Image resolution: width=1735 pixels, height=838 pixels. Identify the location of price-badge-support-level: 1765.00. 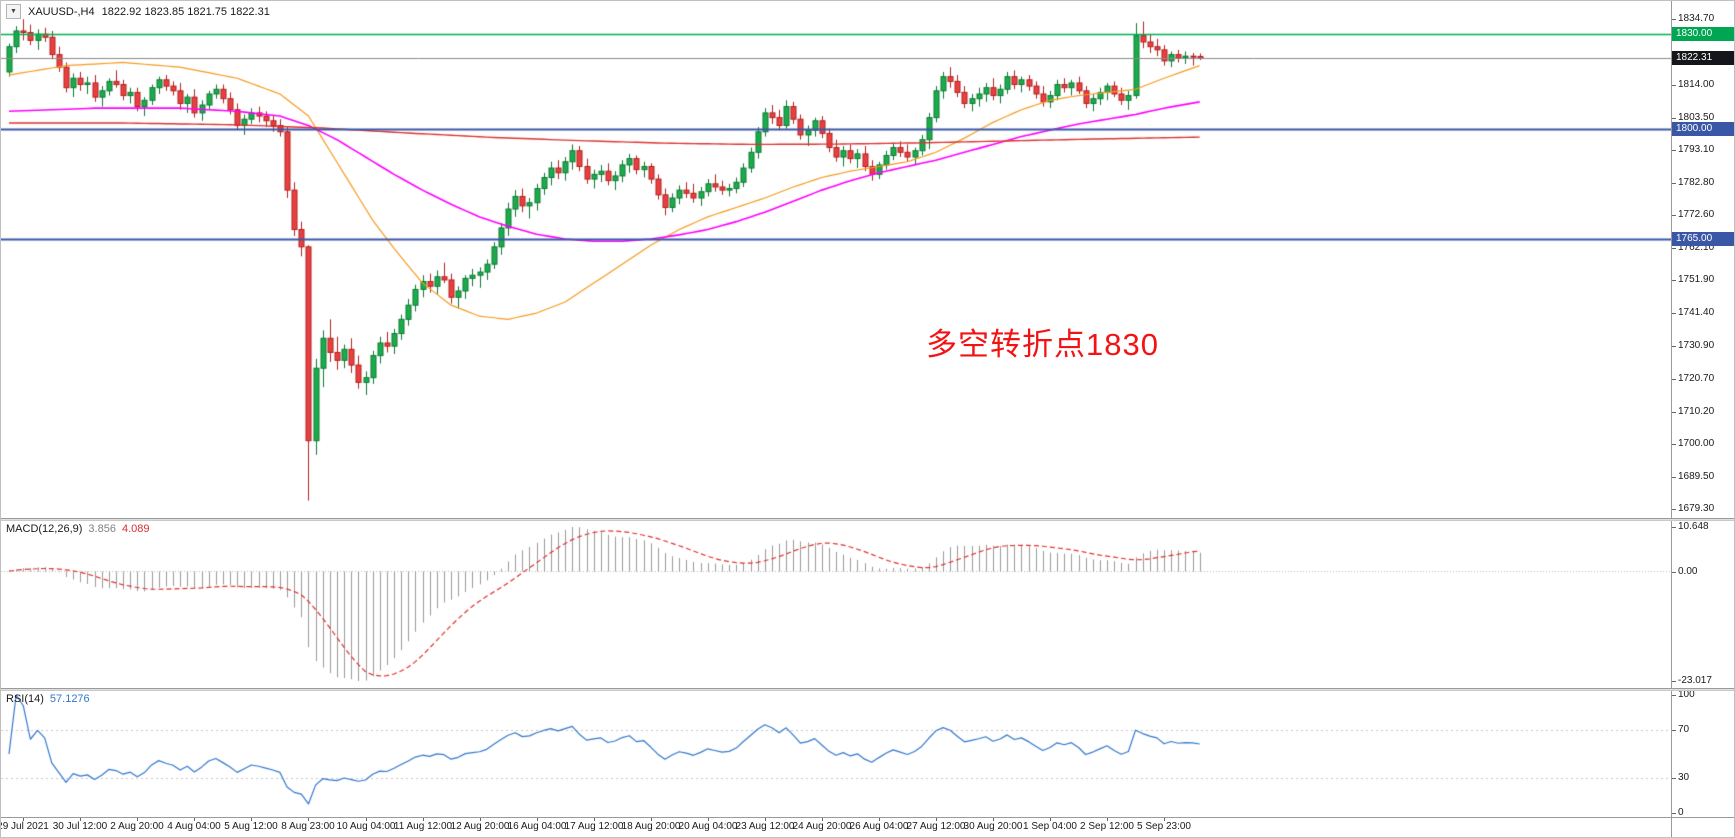
(1703, 239).